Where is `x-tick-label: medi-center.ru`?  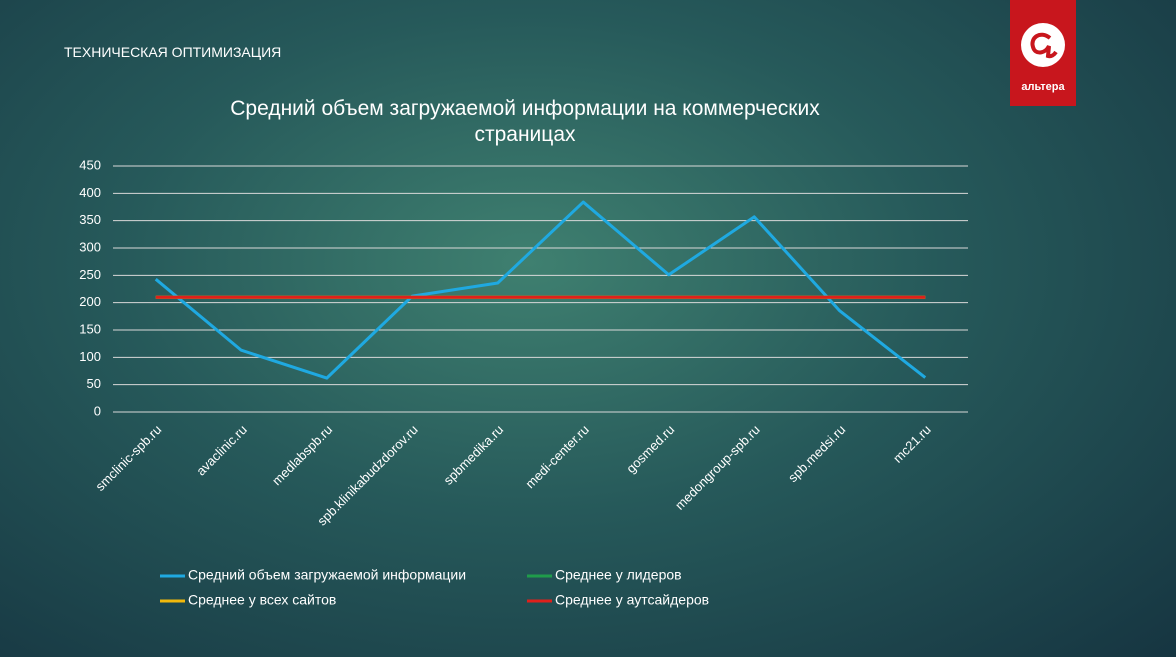 x-tick-label: medi-center.ru is located at coordinates (556, 456).